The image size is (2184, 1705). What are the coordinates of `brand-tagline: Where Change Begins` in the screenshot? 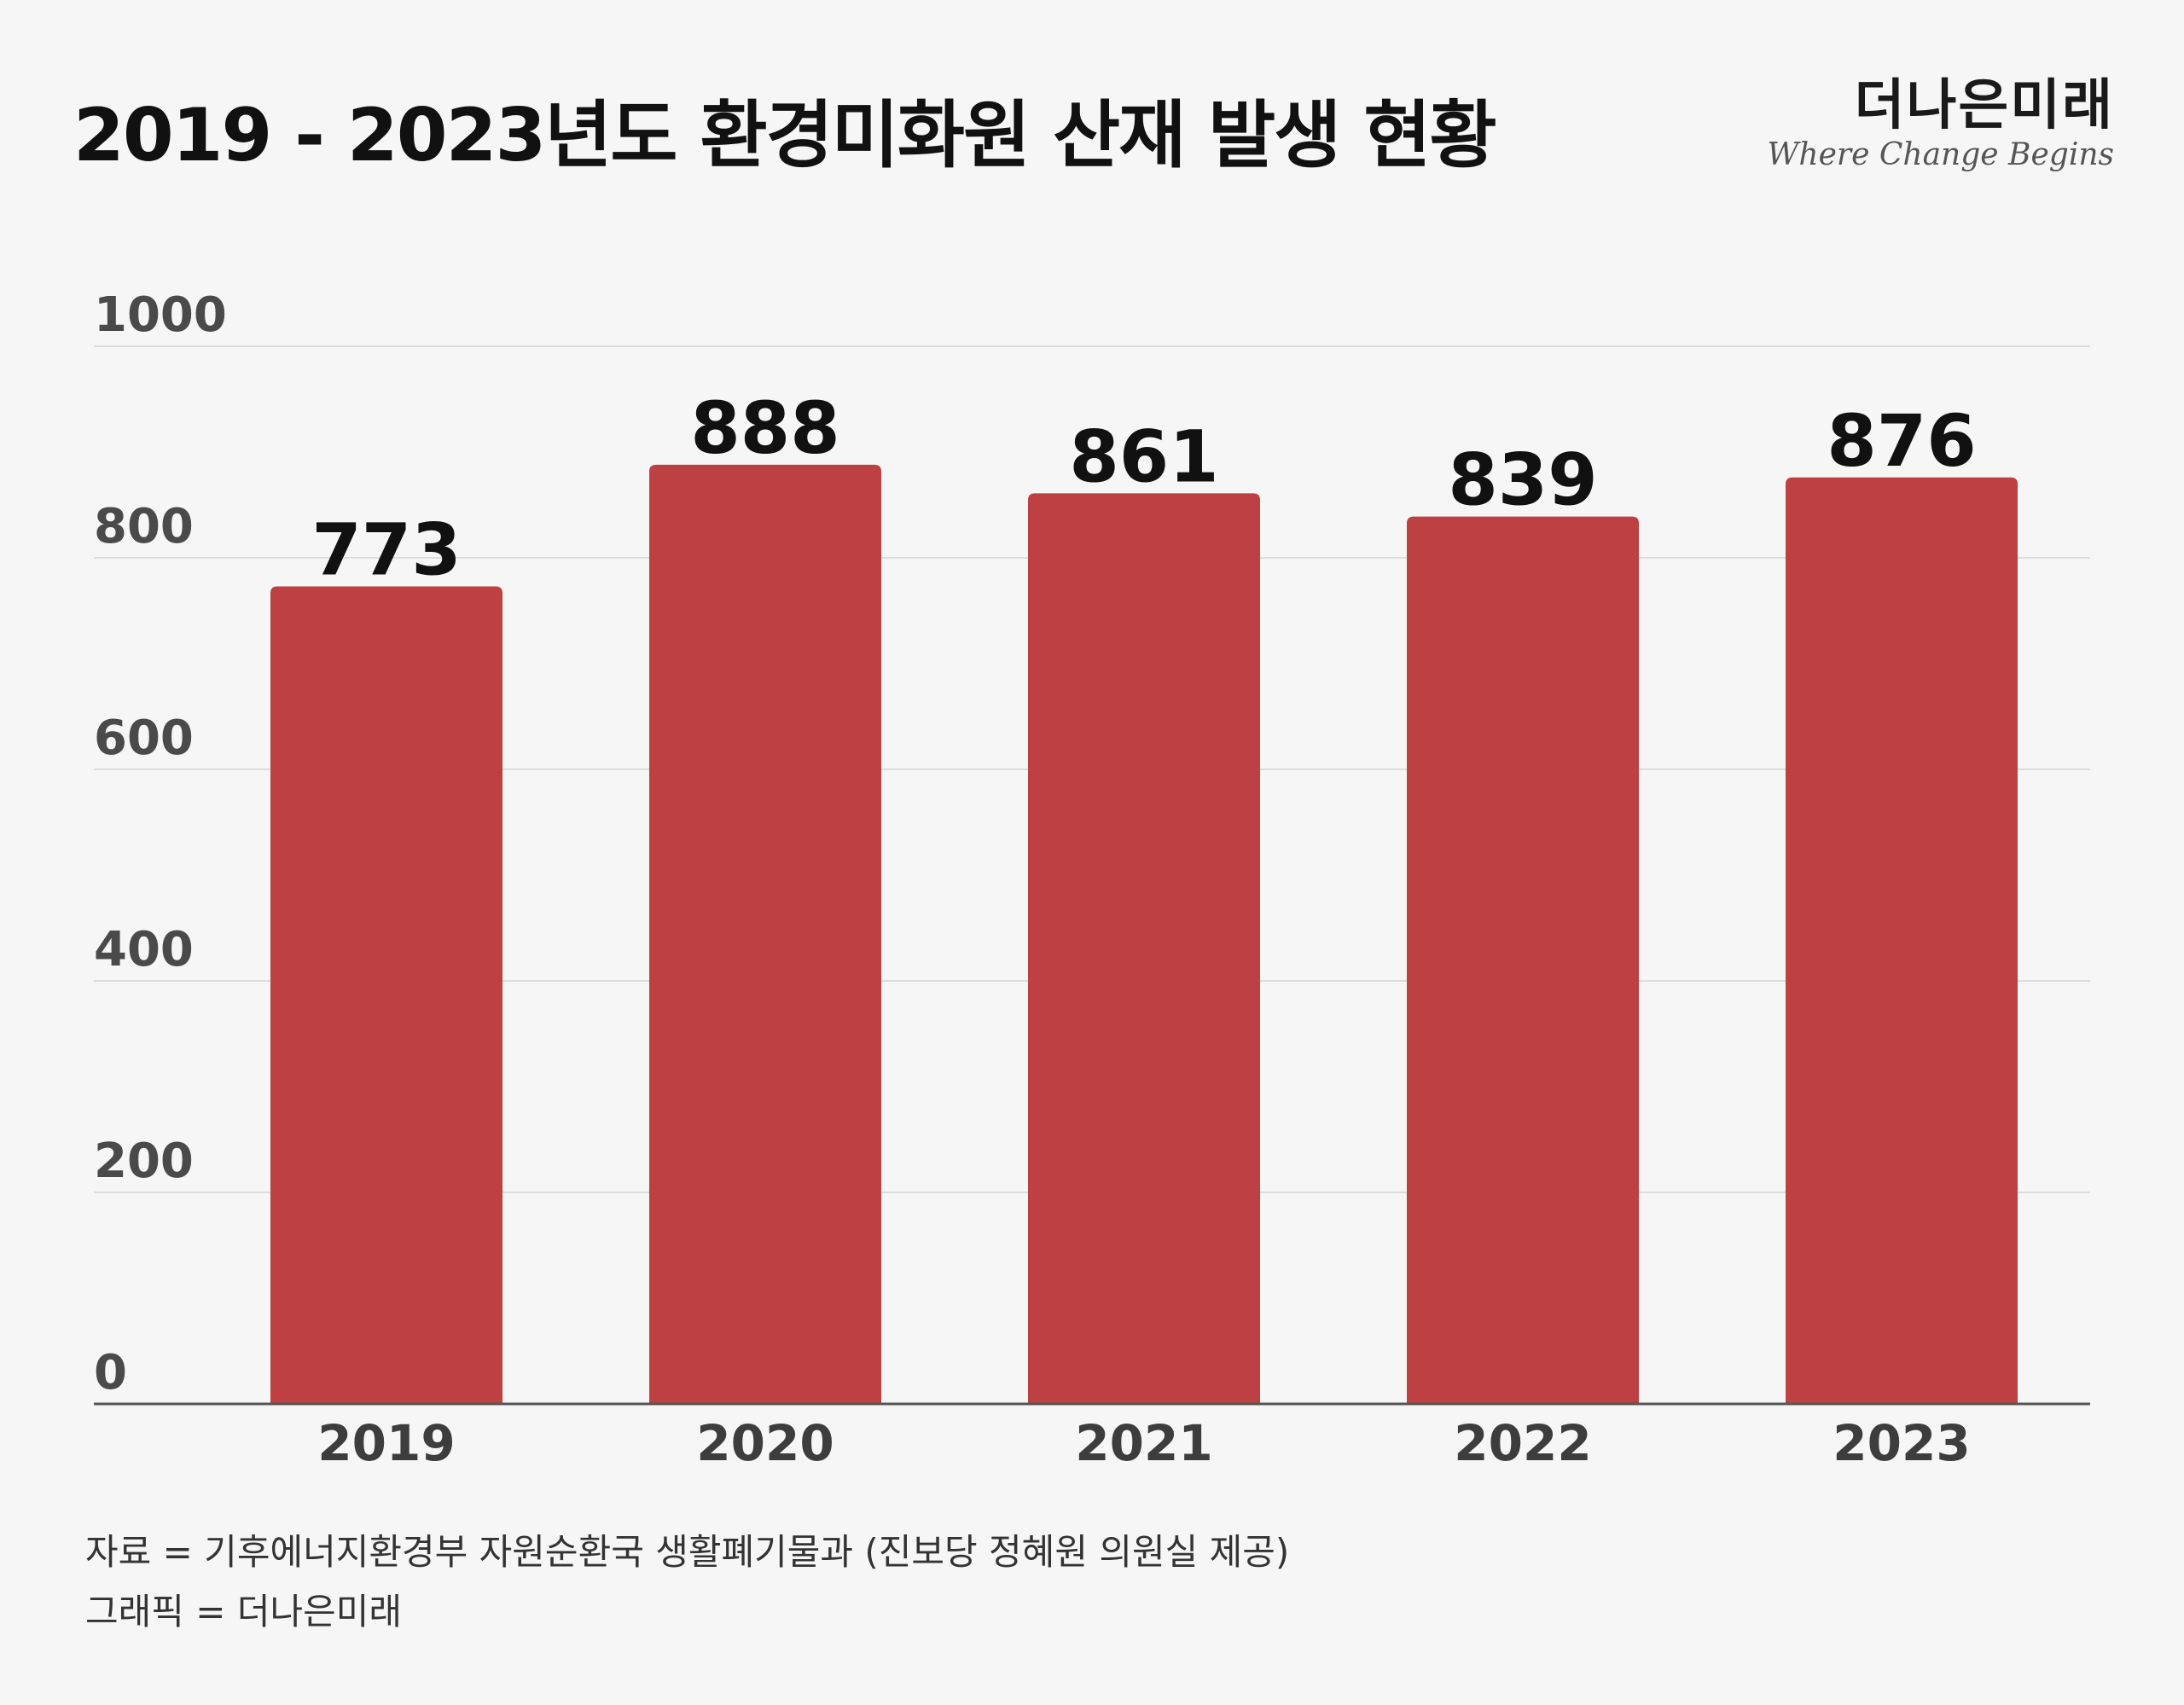 It's located at (1941, 154).